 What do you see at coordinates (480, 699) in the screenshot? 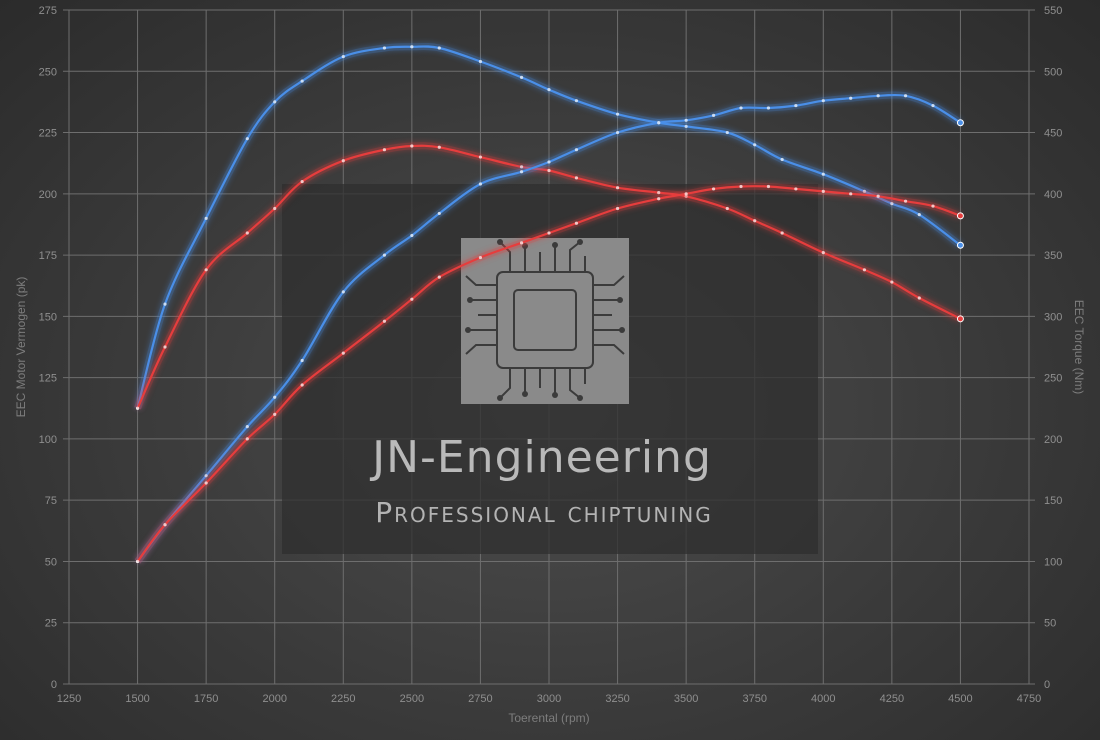
I see `x-tick-label: 2750` at bounding box center [480, 699].